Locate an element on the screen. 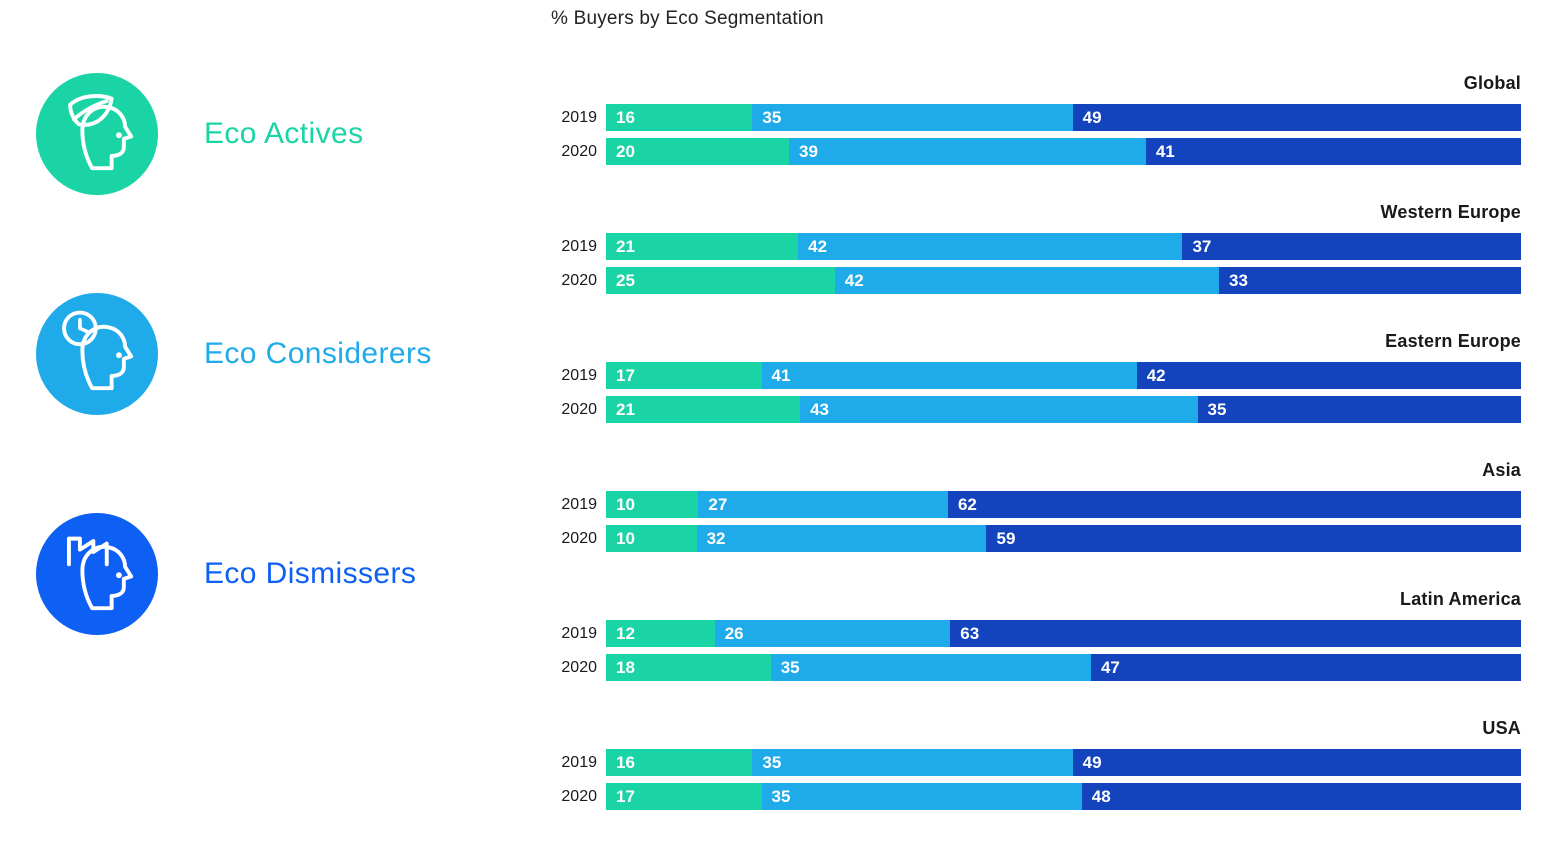 The height and width of the screenshot is (856, 1553). region-group-latin-america: Latin America 2019 12 26 63 2020 18 35 47 is located at coordinates (1036, 635).